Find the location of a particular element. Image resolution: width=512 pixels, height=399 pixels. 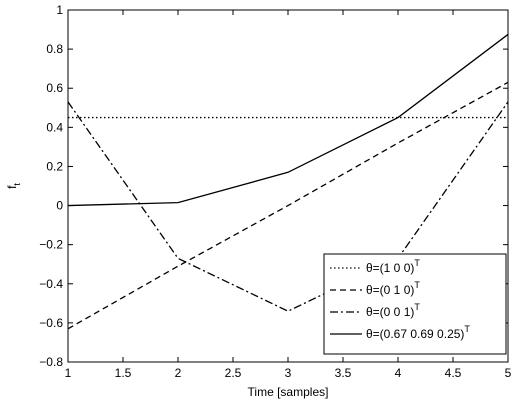

y-tick-label: 1 is located at coordinates (59, 10).